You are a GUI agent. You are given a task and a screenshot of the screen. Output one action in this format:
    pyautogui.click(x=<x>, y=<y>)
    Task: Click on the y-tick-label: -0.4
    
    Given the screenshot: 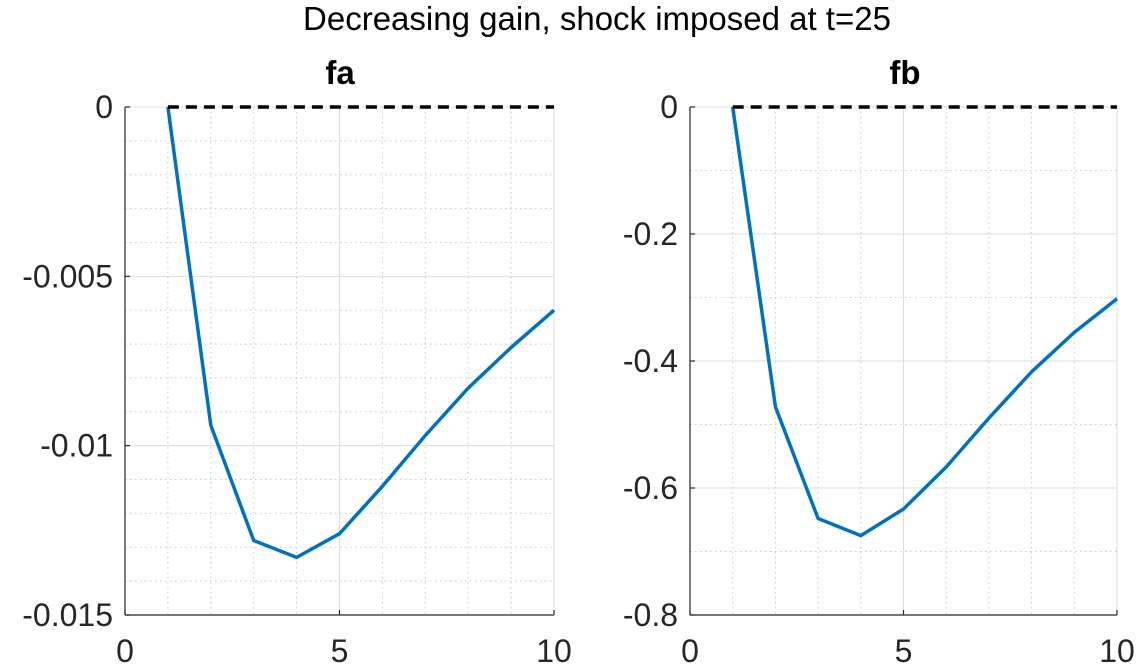 What is the action you would take?
    pyautogui.click(x=650, y=361)
    